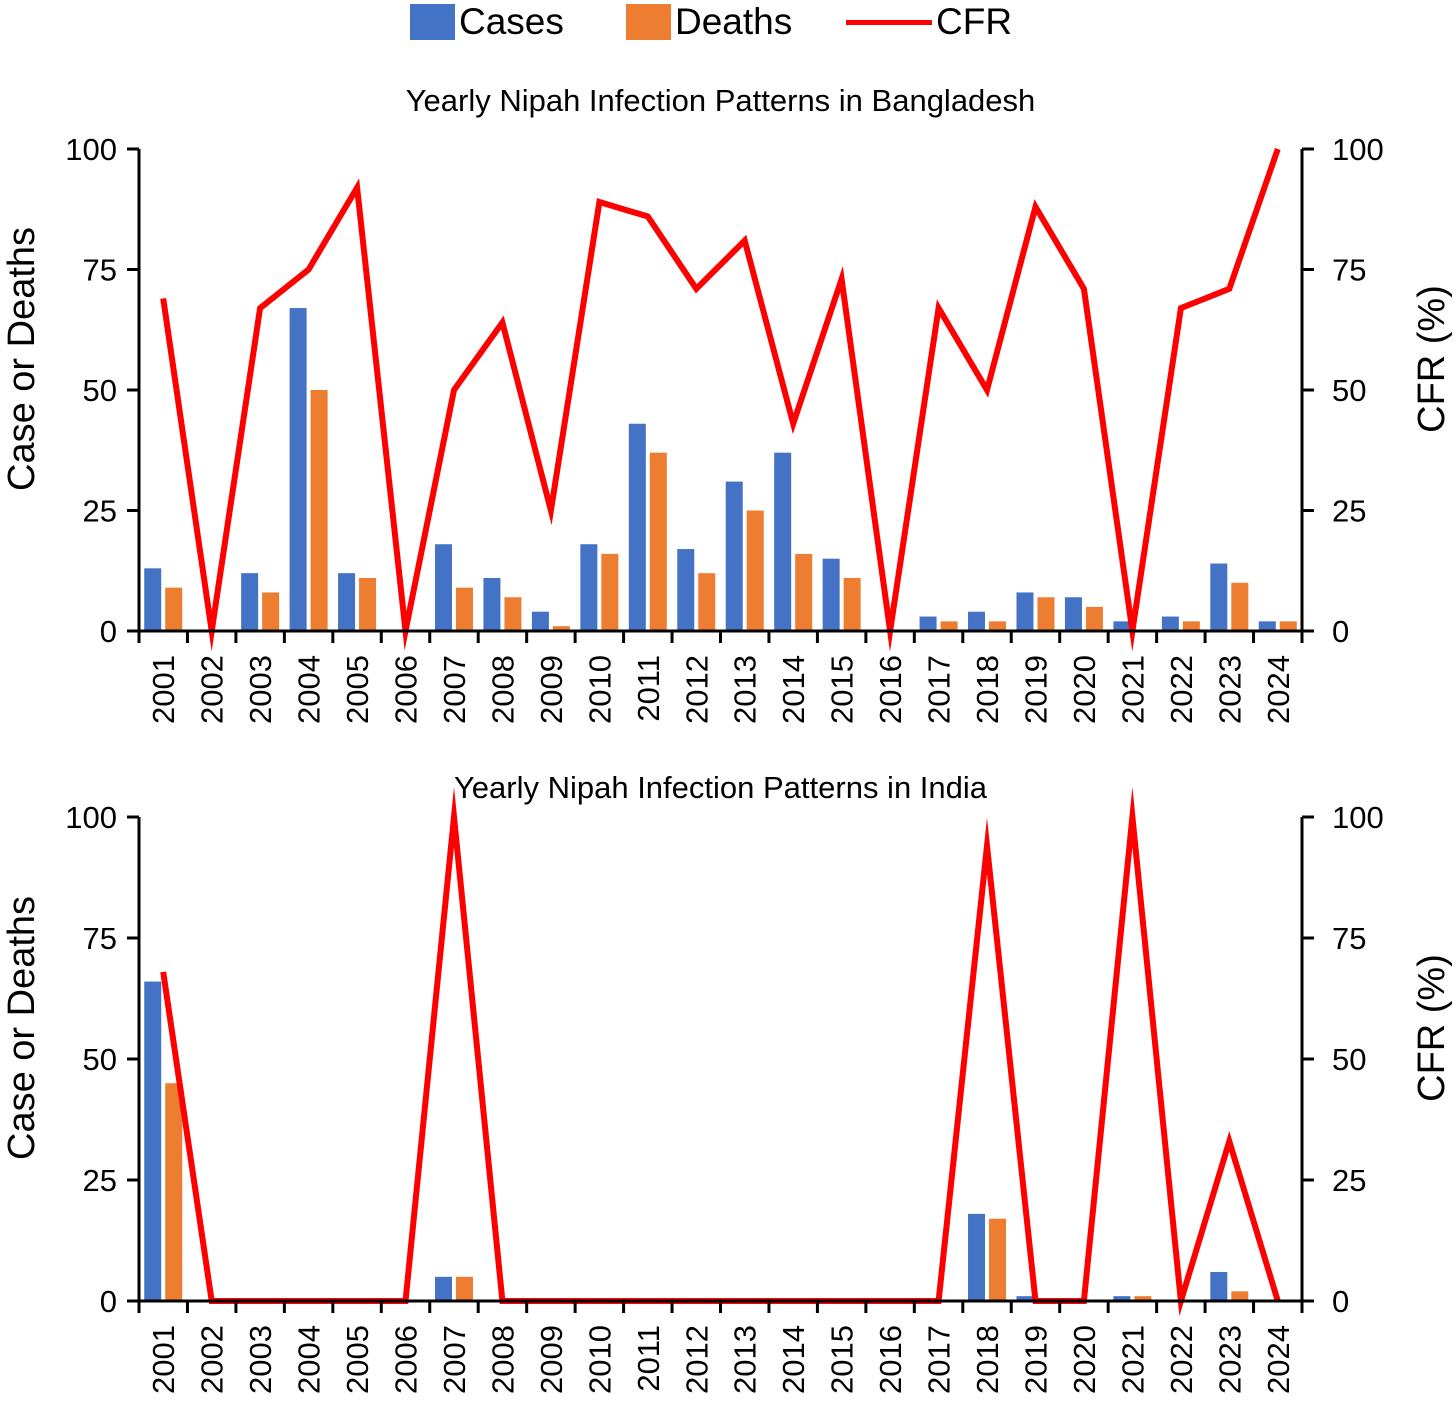  I want to click on india-ytick-label-left-50: 50, so click(100, 1059).